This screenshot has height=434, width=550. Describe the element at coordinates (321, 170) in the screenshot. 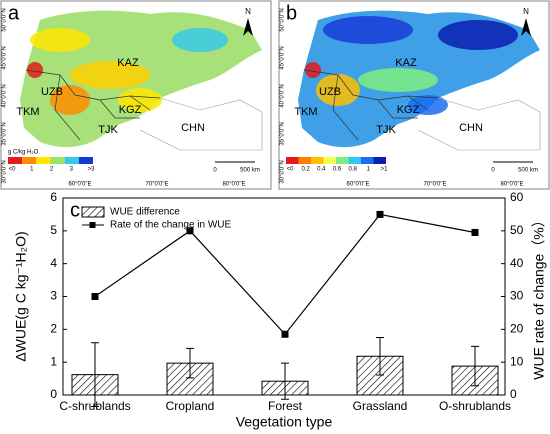

I see `legend-label: 0.4` at that location.